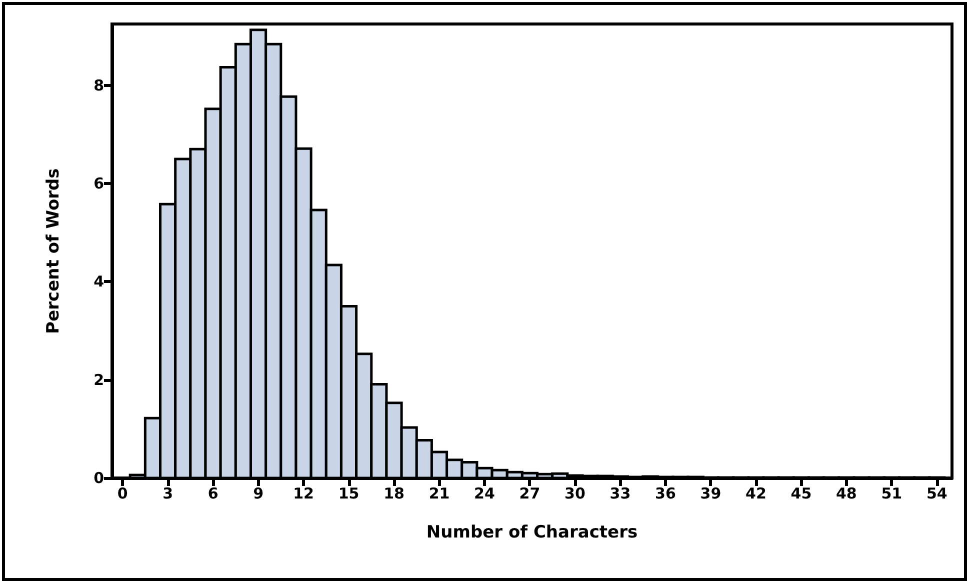 The width and height of the screenshot is (967, 581). What do you see at coordinates (99, 478) in the screenshot?
I see `y-tick-label: 0` at bounding box center [99, 478].